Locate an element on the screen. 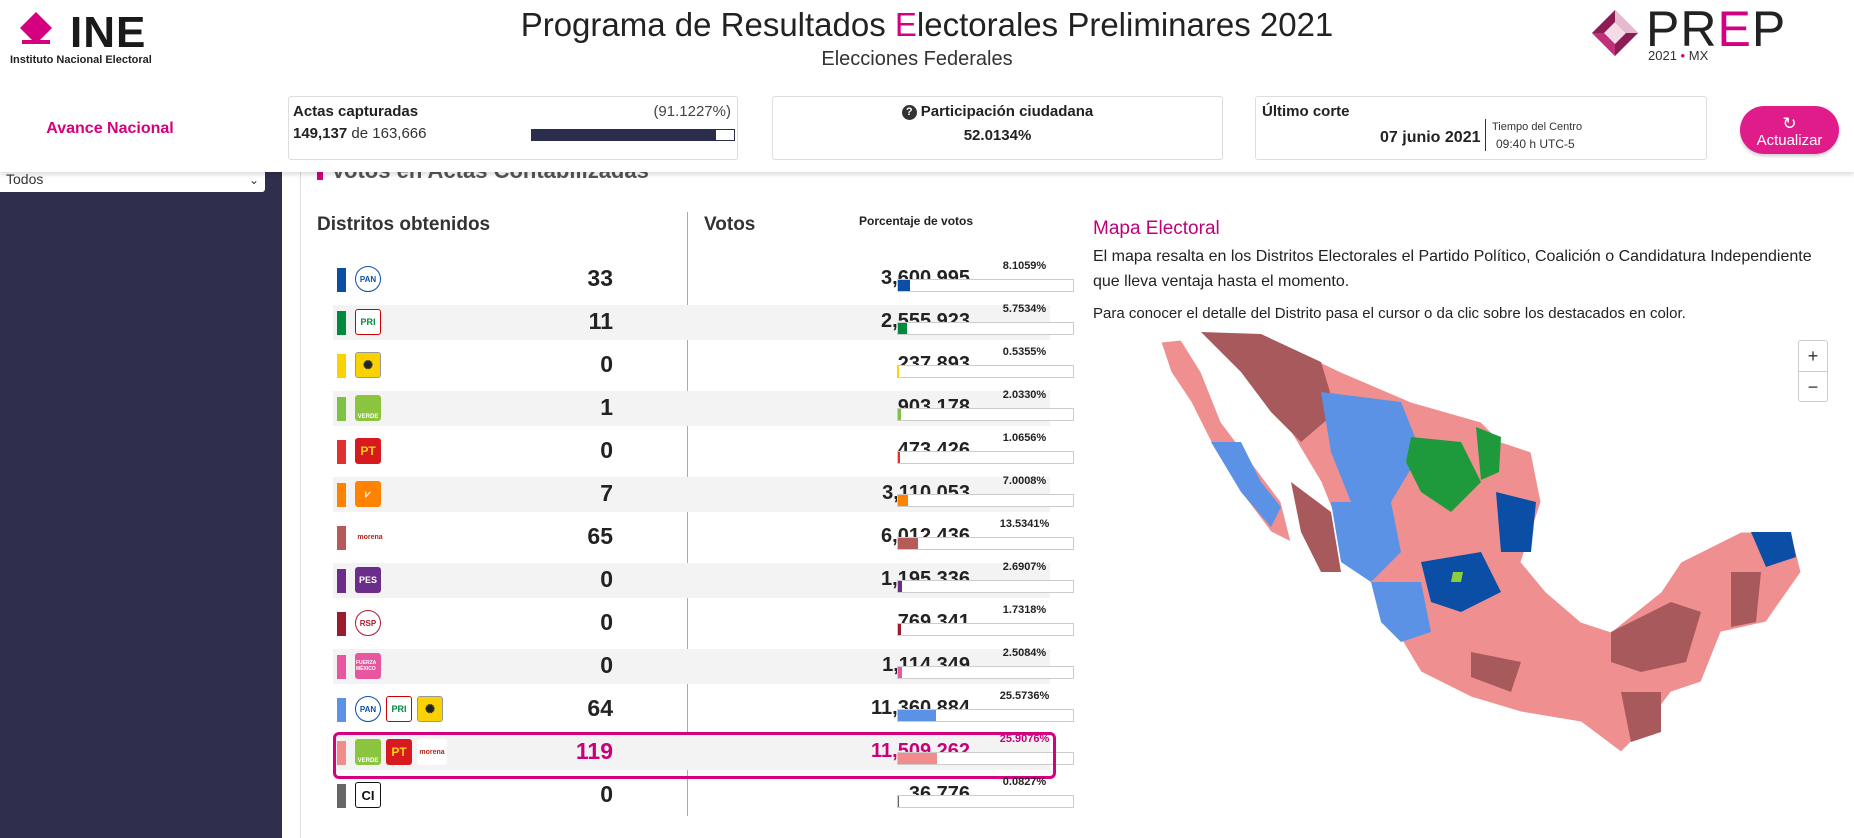  party-logos: CI is located at coordinates (368, 796).